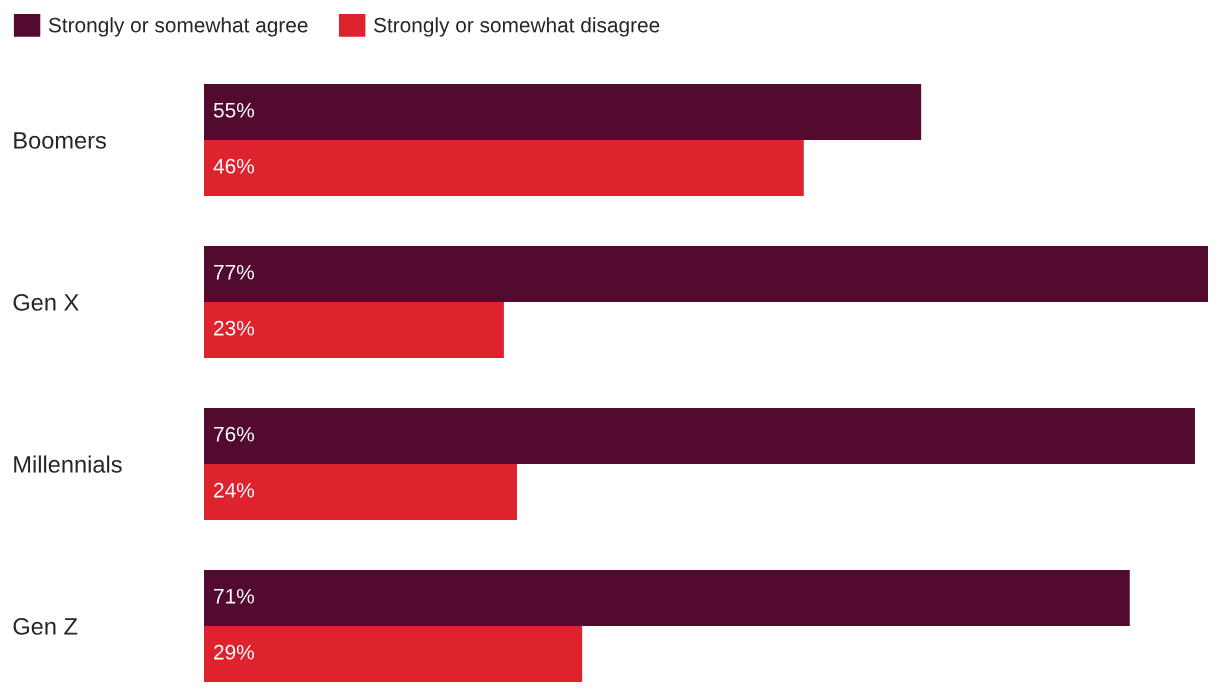 This screenshot has height=694, width=1220. I want to click on y-tick-label: Millennials, so click(68, 464).